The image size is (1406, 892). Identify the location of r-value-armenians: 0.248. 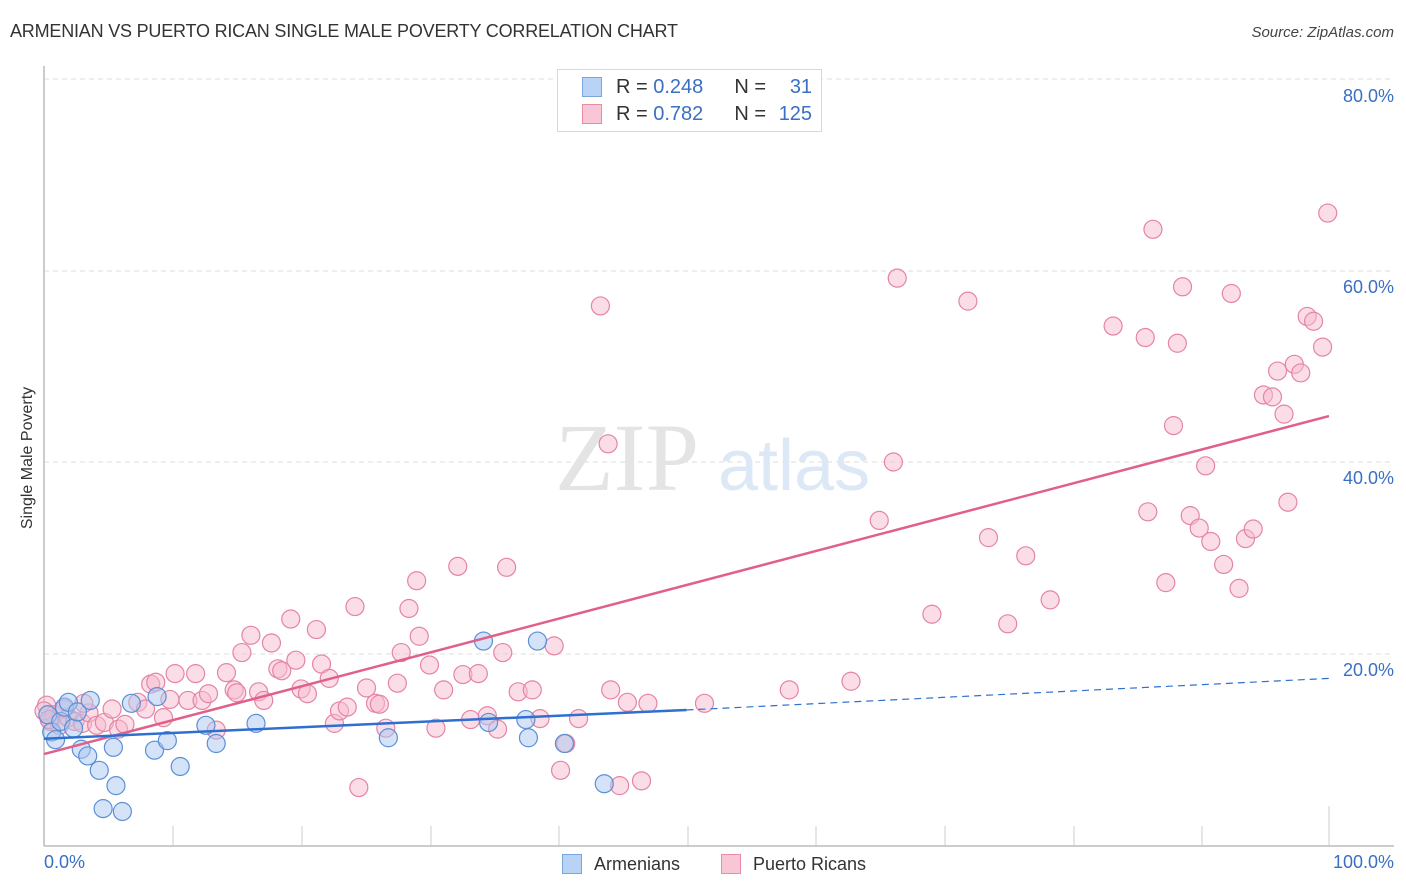
(678, 86).